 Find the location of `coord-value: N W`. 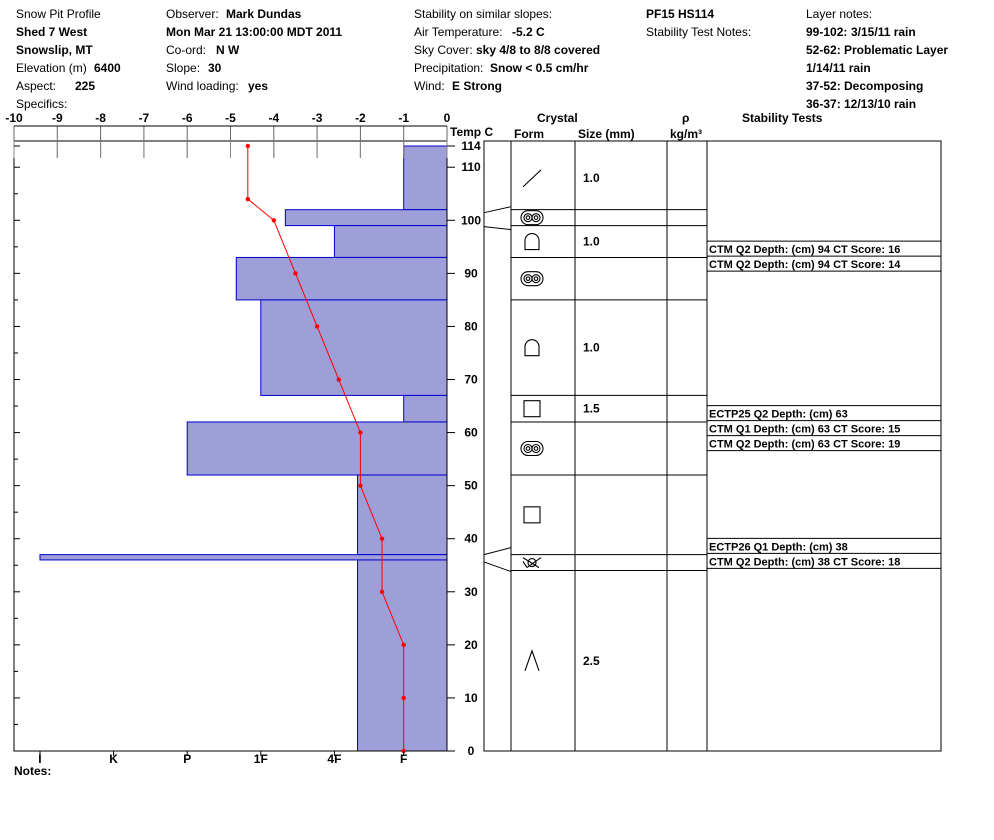

coord-value: N W is located at coordinates (228, 50).